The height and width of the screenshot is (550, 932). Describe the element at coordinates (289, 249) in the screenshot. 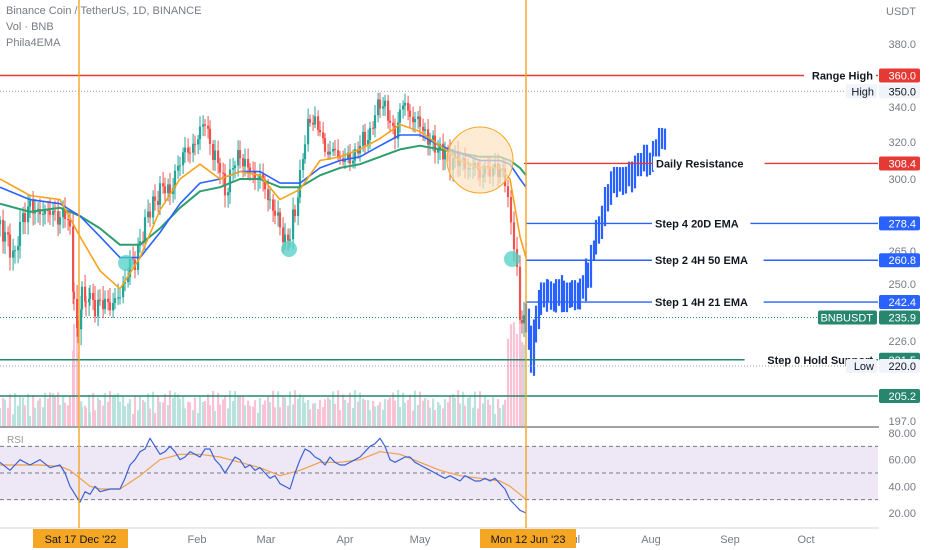

I see `touch-circle` at that location.